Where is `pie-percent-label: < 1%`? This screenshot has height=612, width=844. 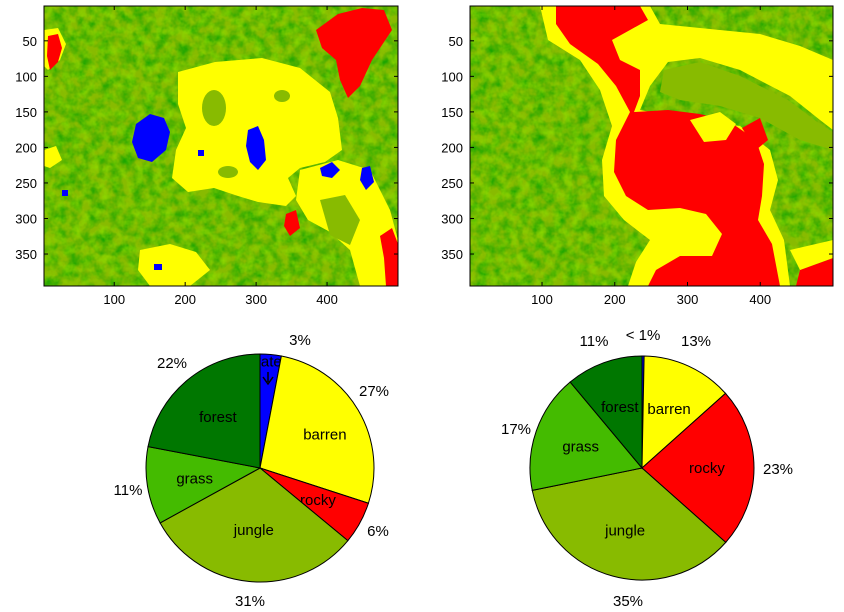
pie-percent-label: < 1% is located at coordinates (643, 335).